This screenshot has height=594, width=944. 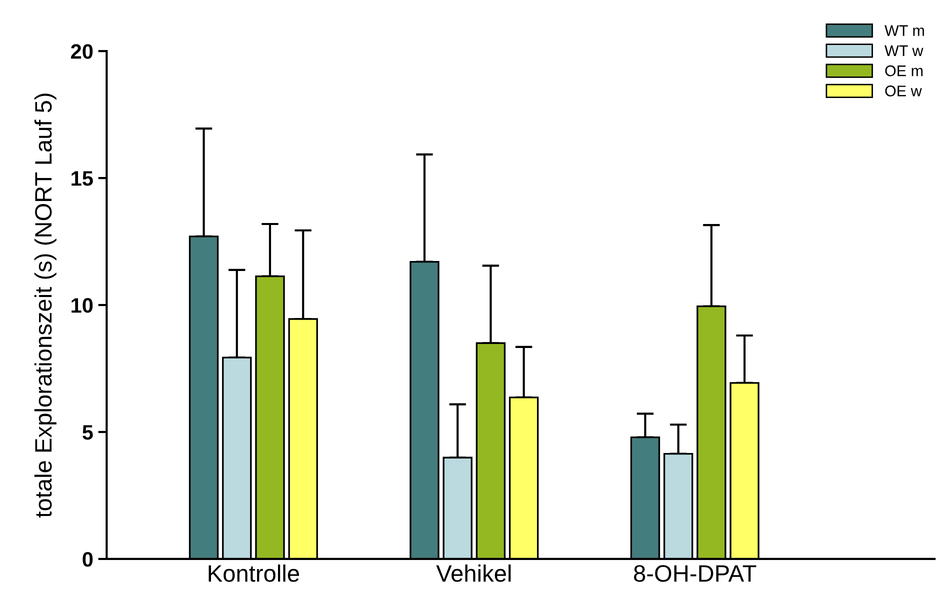 What do you see at coordinates (87, 432) in the screenshot?
I see `y-tick-label: 5` at bounding box center [87, 432].